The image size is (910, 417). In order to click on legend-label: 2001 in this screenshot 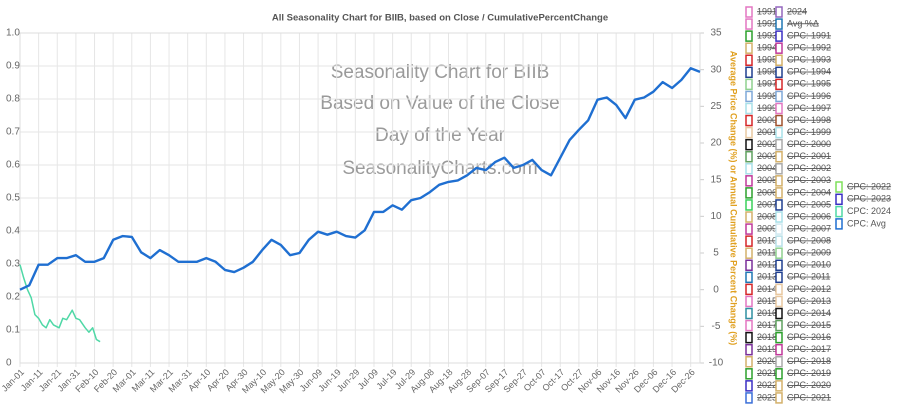, I will do `click(767, 132)`.